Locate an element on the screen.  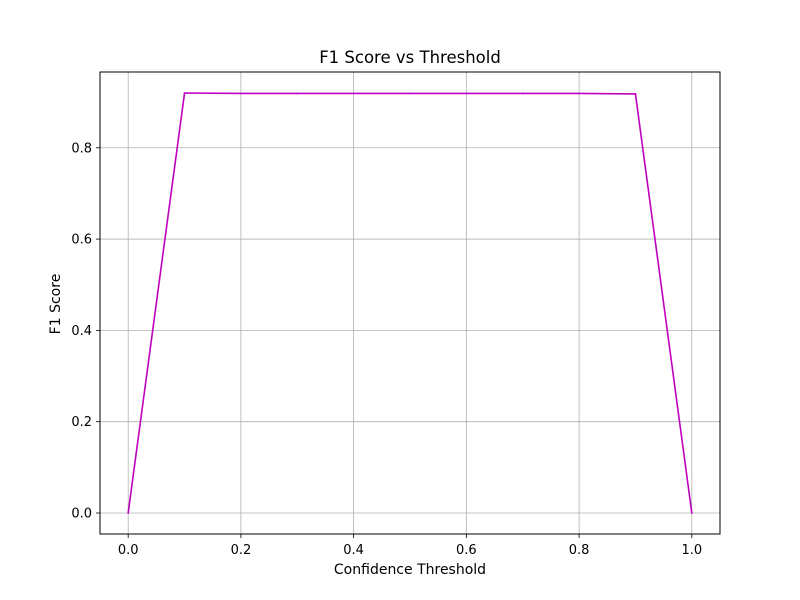
x-tick-label: 0.4 is located at coordinates (353, 550).